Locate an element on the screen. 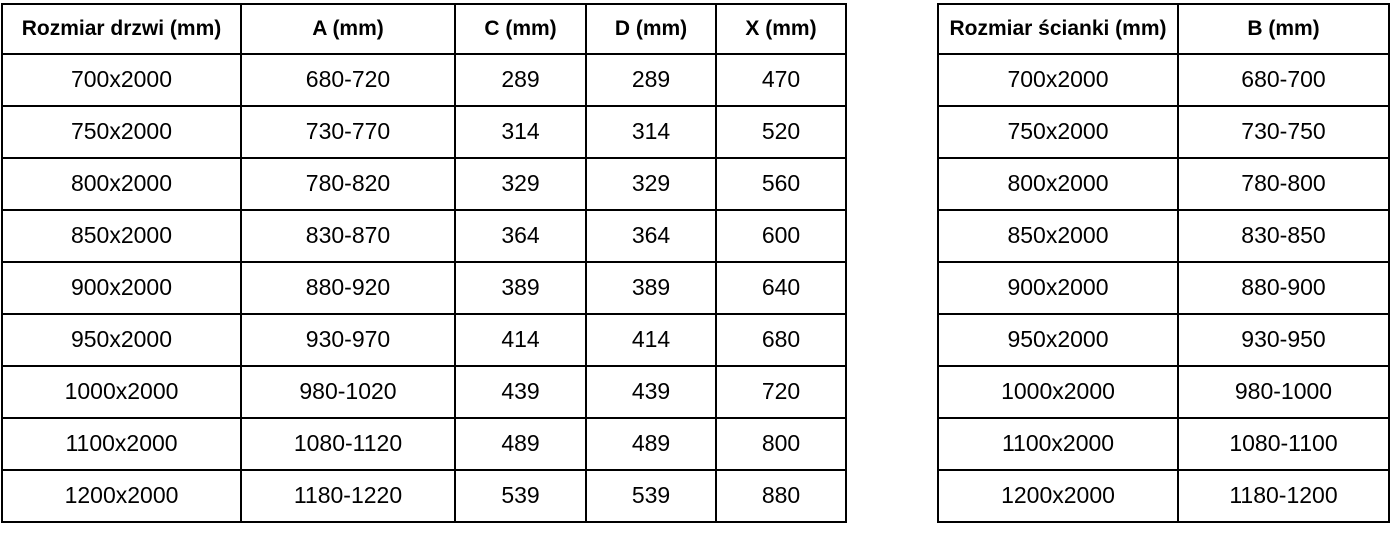 Image resolution: width=1390 pixels, height=541 pixels. cell-x: 880 is located at coordinates (781, 496).